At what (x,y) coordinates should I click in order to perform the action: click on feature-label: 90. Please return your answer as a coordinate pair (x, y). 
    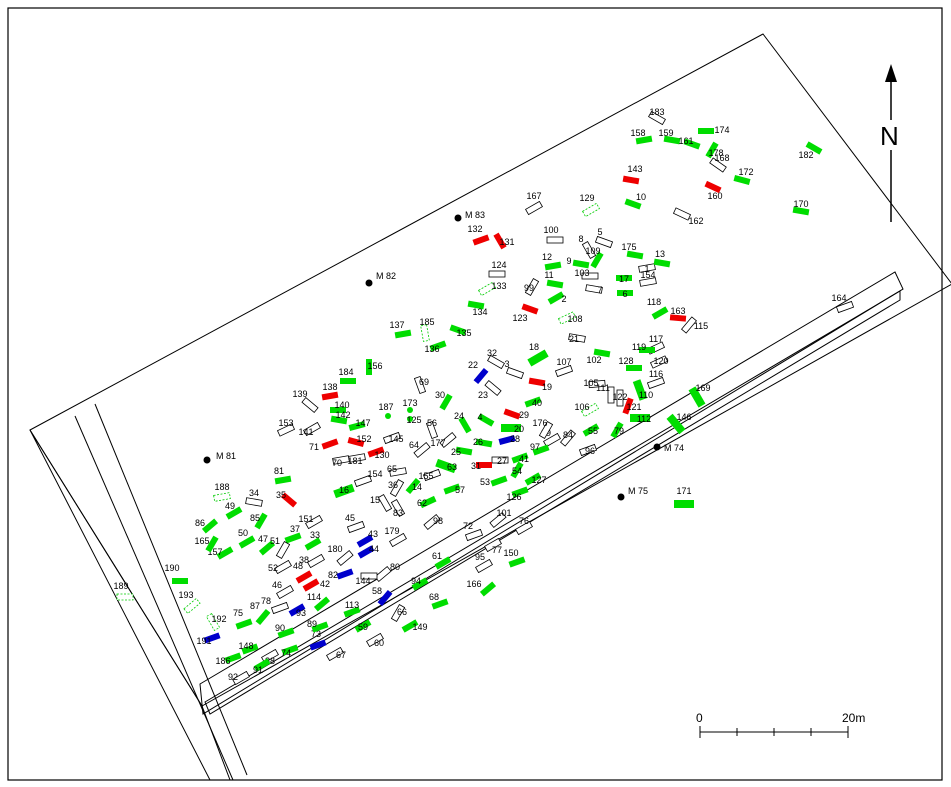
    Looking at the image, I should click on (280, 628).